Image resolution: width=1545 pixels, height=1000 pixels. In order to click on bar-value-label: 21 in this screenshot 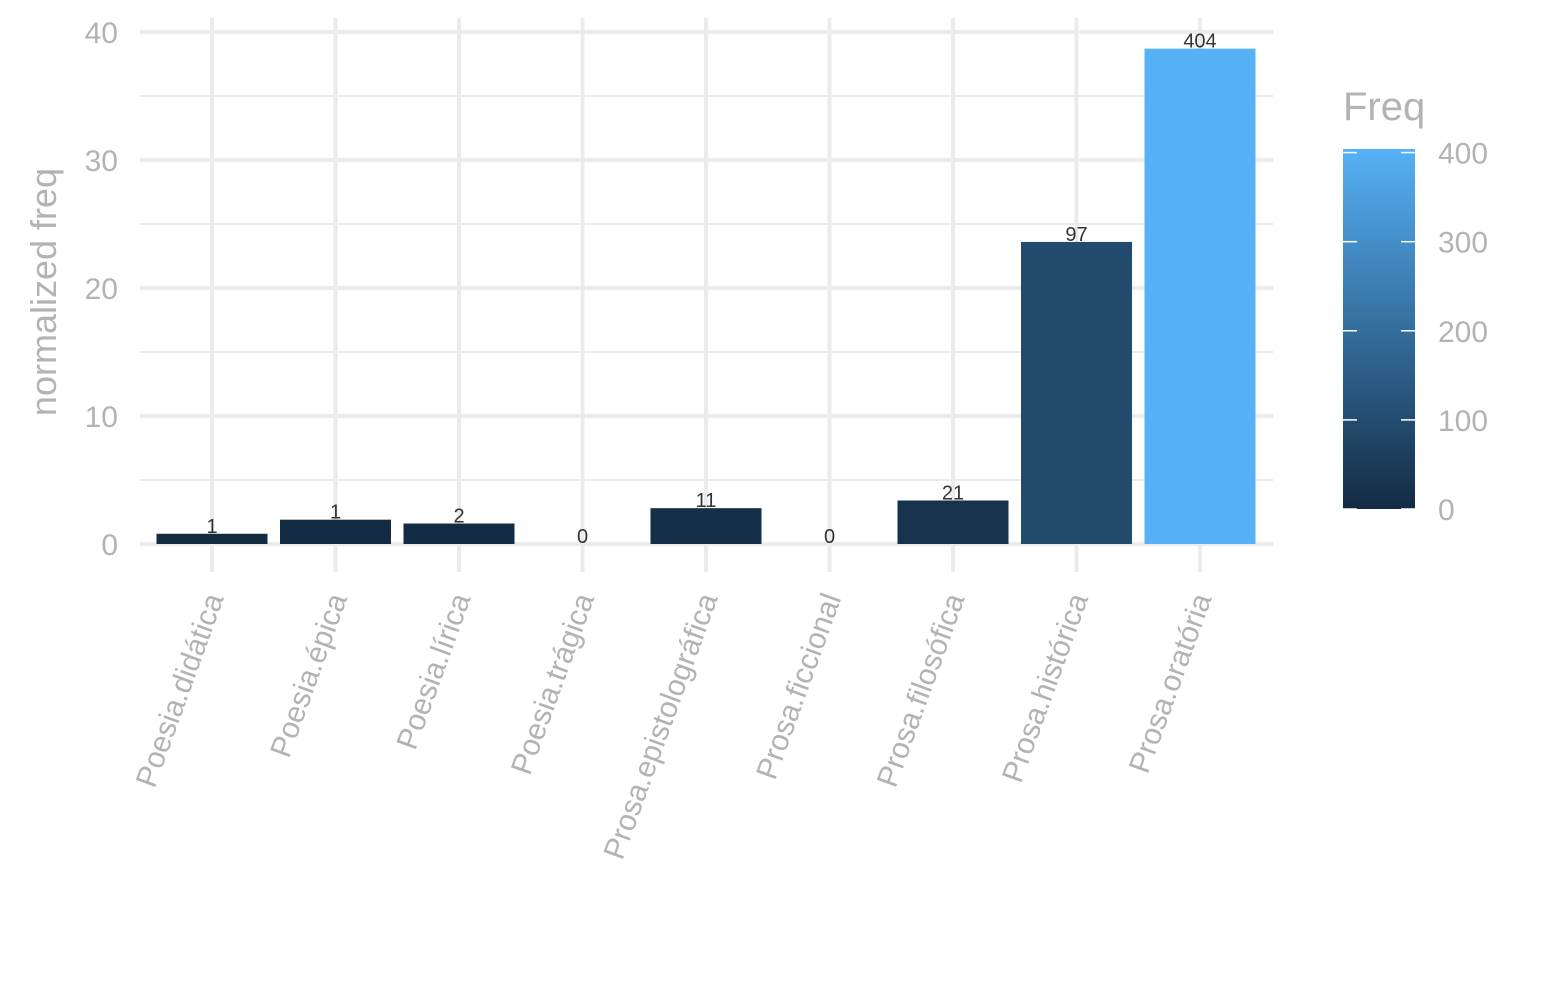, I will do `click(953, 493)`.